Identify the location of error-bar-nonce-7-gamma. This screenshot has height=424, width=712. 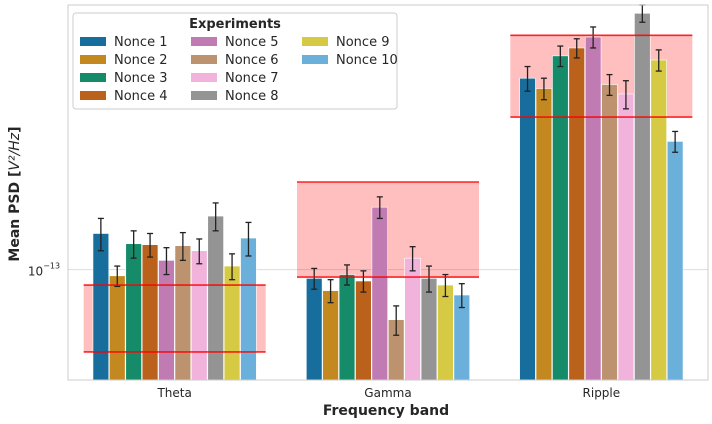
(412, 259).